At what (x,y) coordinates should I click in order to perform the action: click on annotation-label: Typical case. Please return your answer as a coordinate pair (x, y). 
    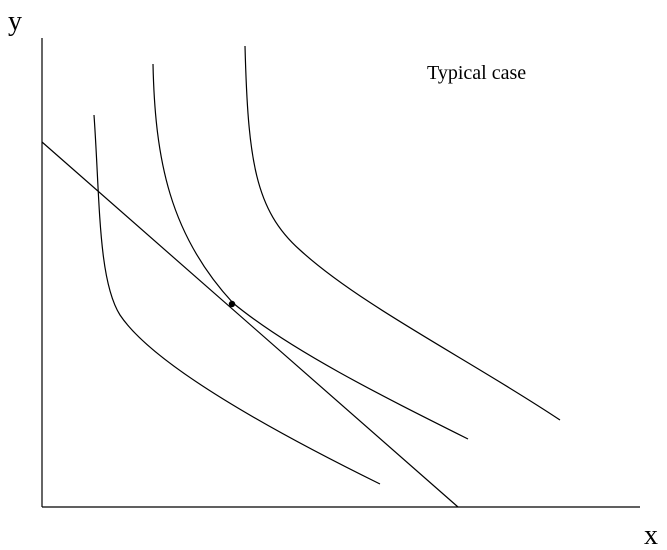
    Looking at the image, I should click on (476, 73).